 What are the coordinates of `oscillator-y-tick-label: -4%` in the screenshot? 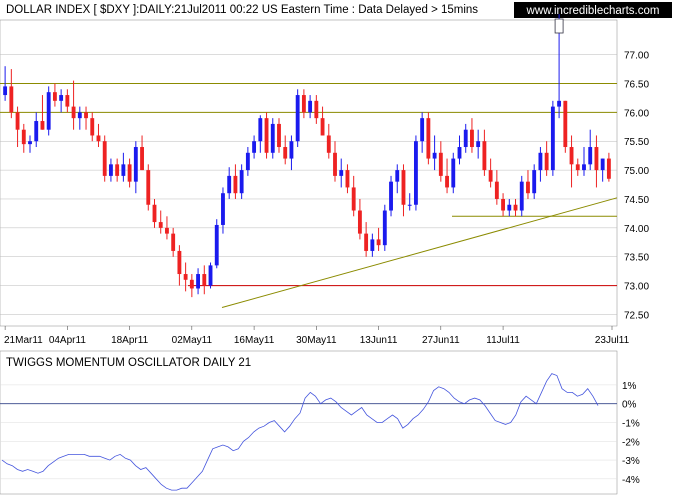 It's located at (631, 480).